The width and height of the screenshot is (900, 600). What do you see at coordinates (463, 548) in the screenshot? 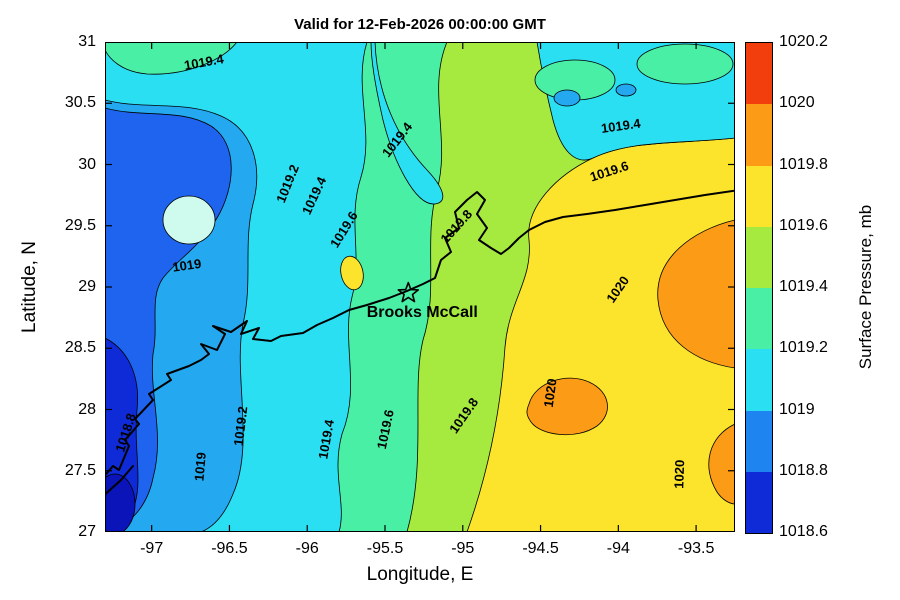
I see `x-tick-label: -95` at bounding box center [463, 548].